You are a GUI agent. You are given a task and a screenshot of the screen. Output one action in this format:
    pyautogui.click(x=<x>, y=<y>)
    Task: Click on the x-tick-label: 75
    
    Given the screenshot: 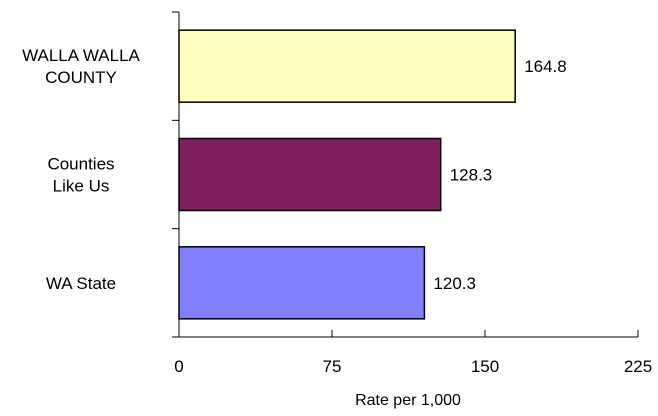 What is the action you would take?
    pyautogui.click(x=332, y=366)
    